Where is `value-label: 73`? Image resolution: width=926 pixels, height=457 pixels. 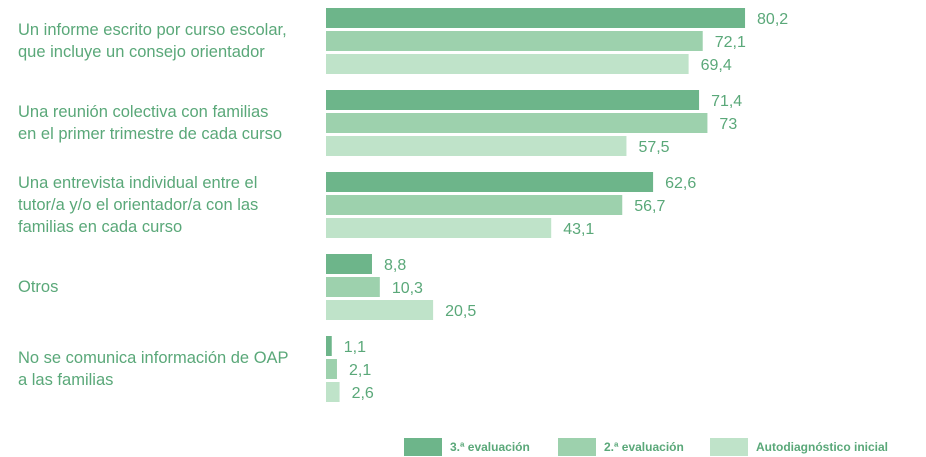
value-label: 73 is located at coordinates (728, 124).